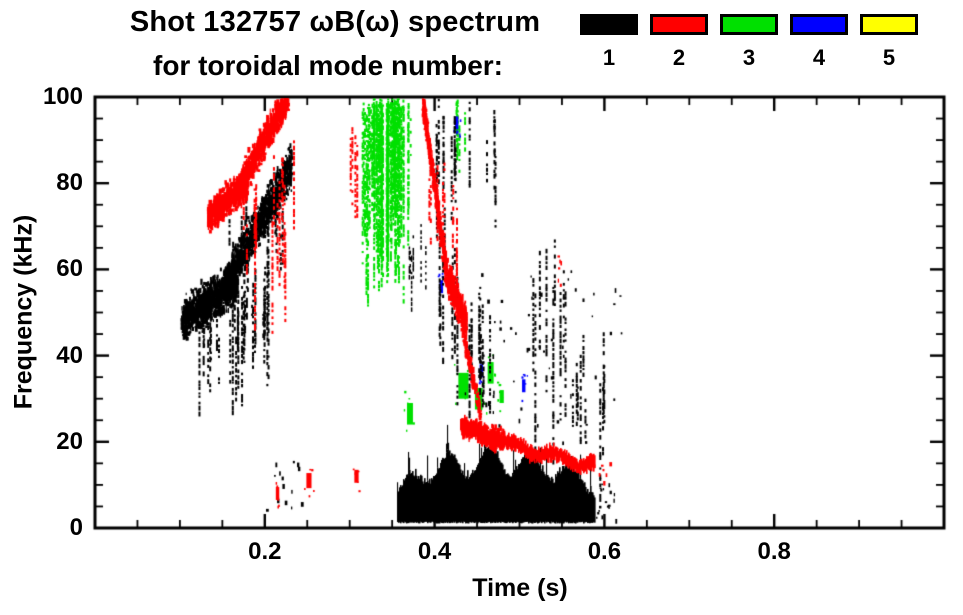  I want to click on chart-title: Shot 132757 ωB(ω) spectrum, so click(335, 22).